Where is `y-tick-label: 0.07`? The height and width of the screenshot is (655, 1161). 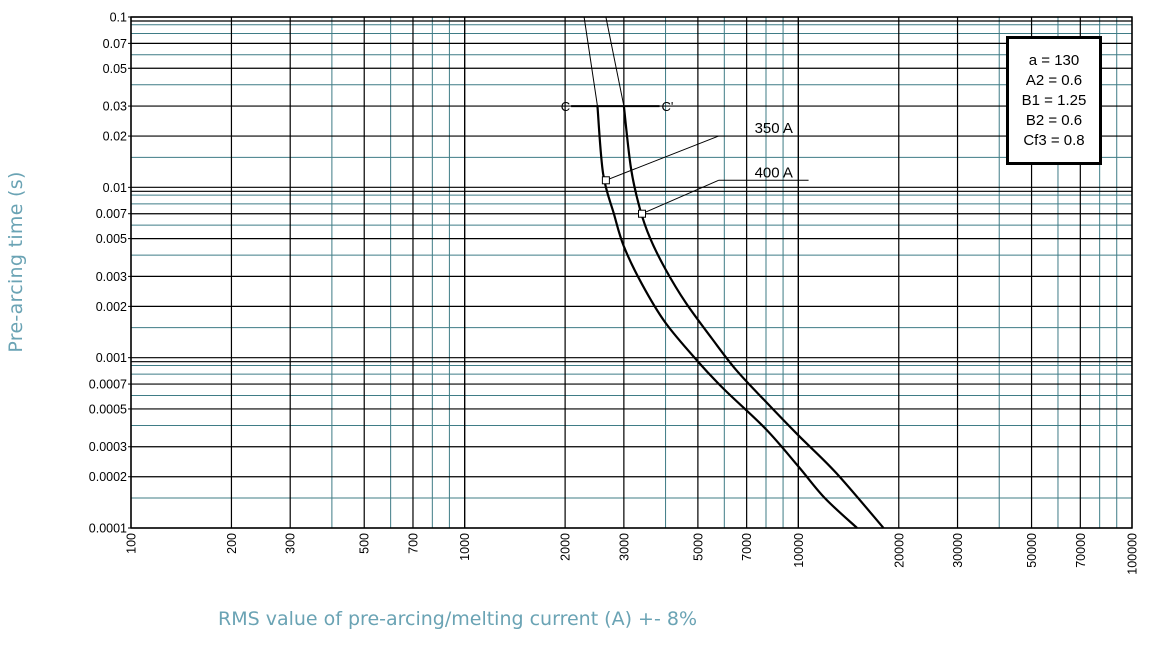
y-tick-label: 0.07 is located at coordinates (115, 44).